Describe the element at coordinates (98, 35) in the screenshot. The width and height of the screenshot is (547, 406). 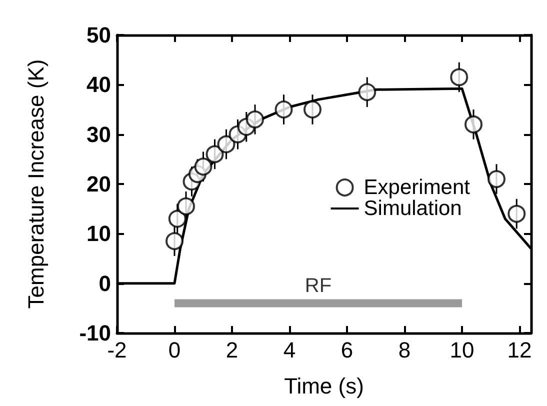
I see `y-tick-label: 50` at that location.